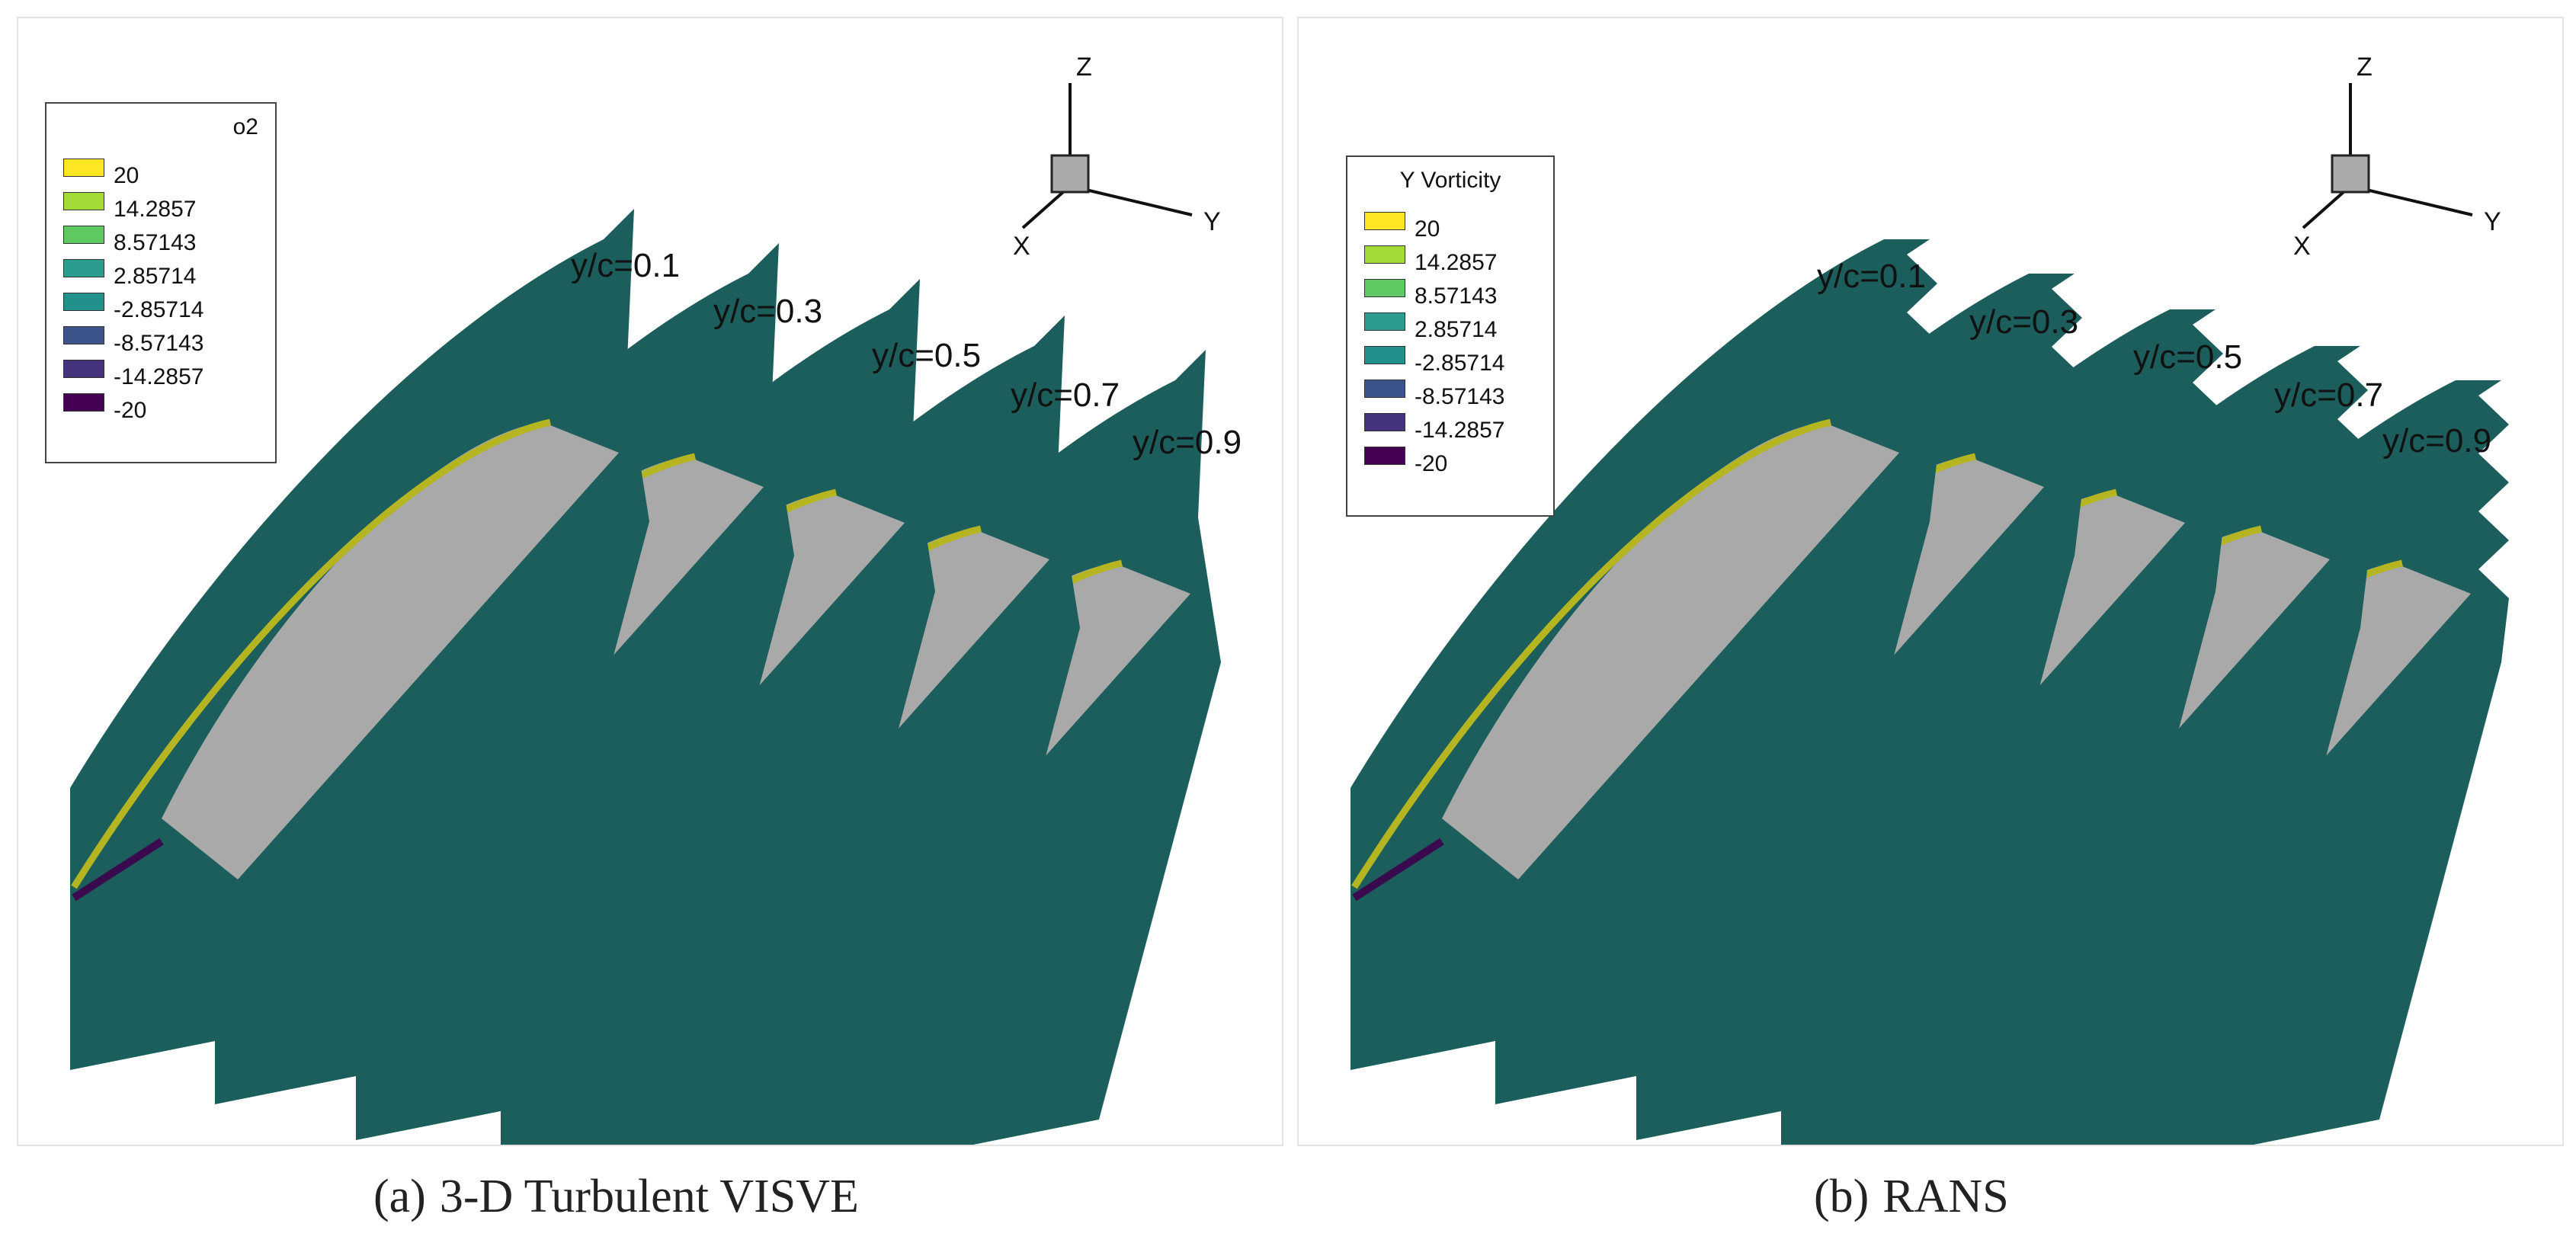 This screenshot has height=1243, width=2576. Describe the element at coordinates (1450, 180) in the screenshot. I see `legend-title: Y Vorticity` at that location.